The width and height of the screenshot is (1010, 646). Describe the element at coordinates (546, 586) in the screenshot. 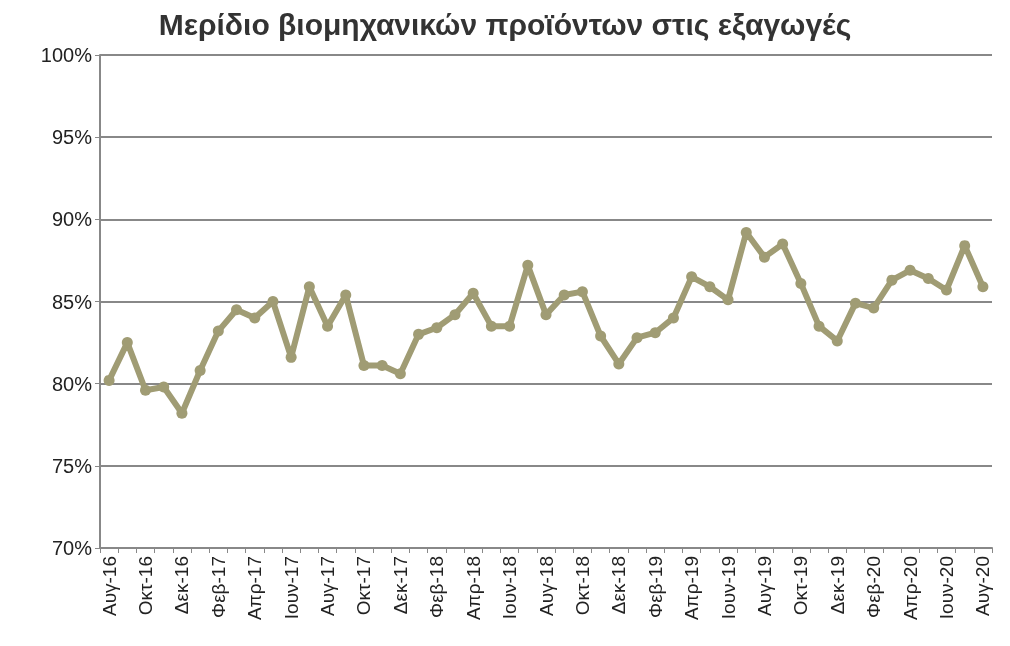

I see `x-tick-label: Αυγ-18` at that location.